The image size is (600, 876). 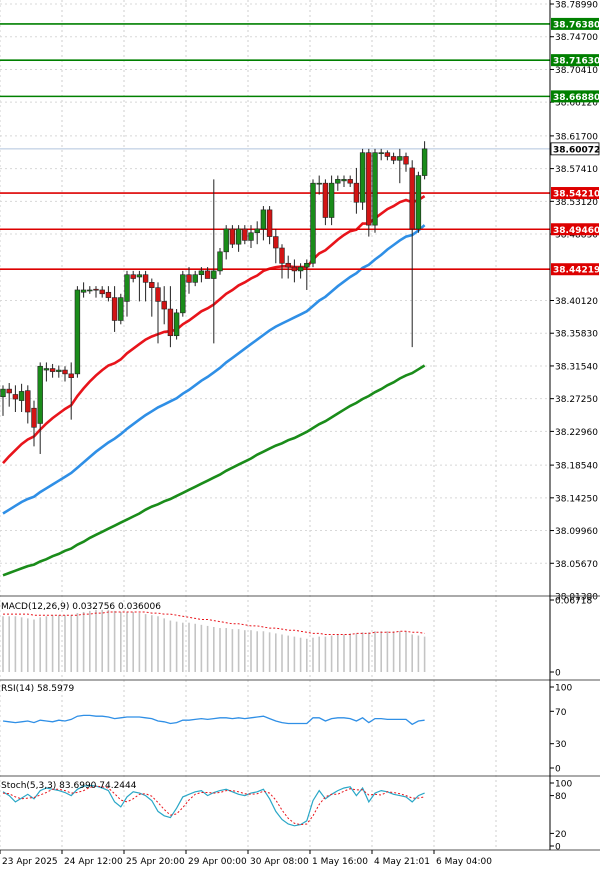 I want to click on x-tick-label: 24 Apr 12:00, so click(x=93, y=862).